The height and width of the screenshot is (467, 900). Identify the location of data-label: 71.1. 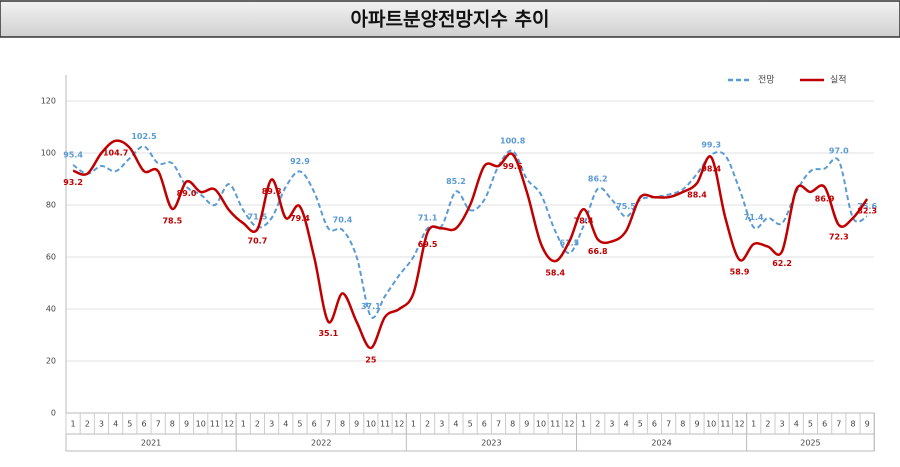
(428, 218).